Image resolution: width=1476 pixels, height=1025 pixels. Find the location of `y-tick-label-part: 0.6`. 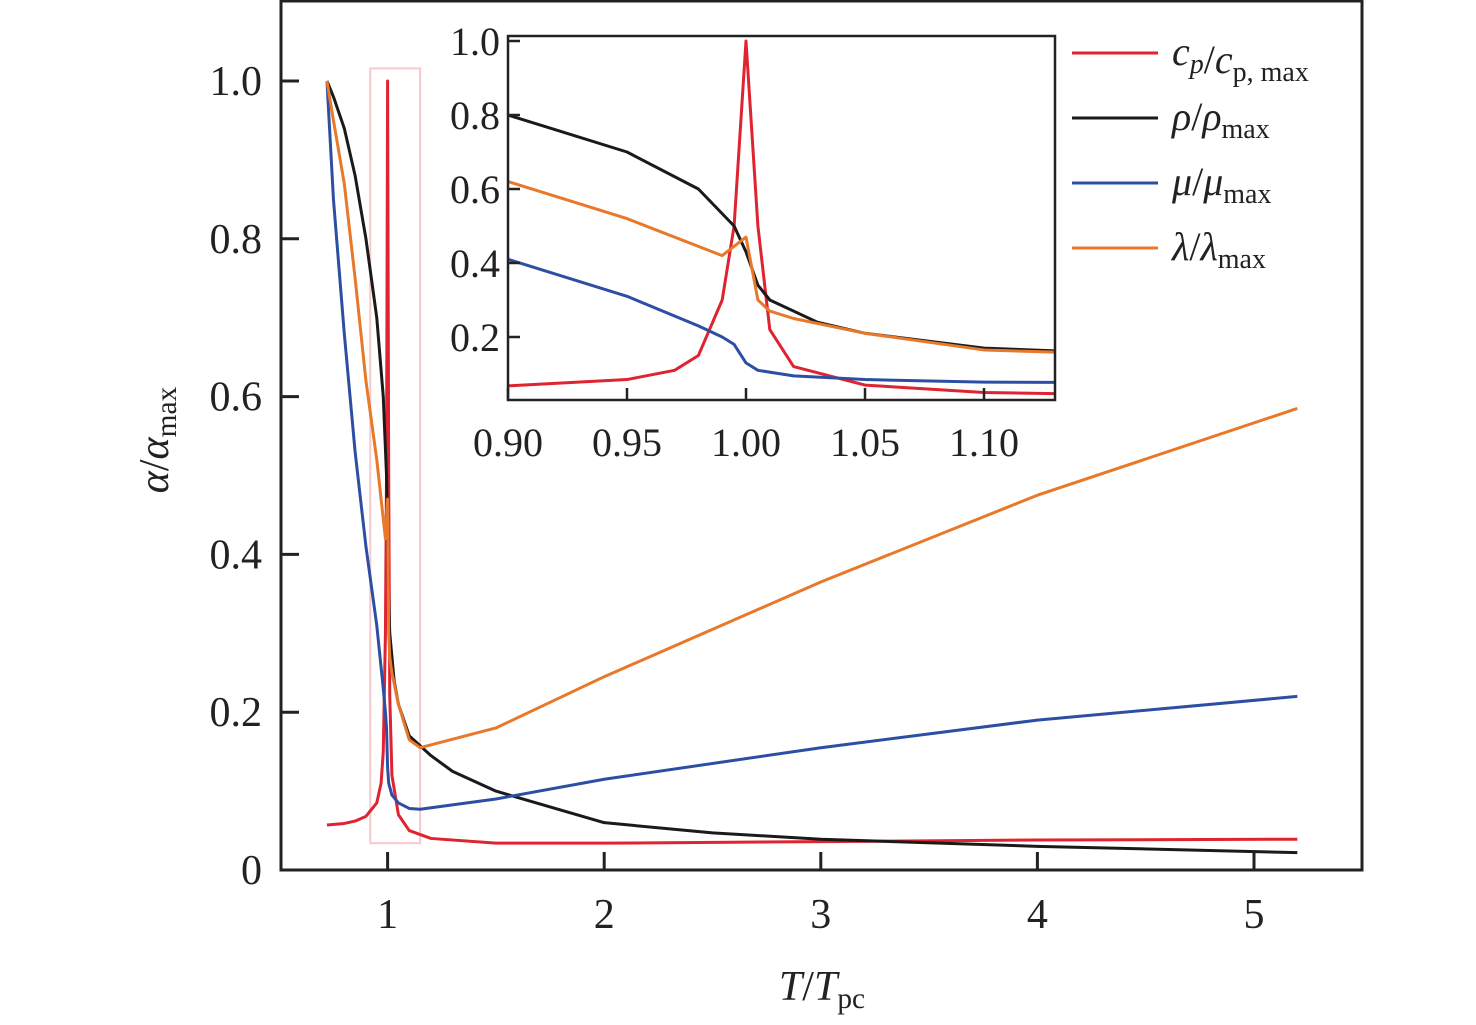

y-tick-label-part: 0.6 is located at coordinates (236, 398).